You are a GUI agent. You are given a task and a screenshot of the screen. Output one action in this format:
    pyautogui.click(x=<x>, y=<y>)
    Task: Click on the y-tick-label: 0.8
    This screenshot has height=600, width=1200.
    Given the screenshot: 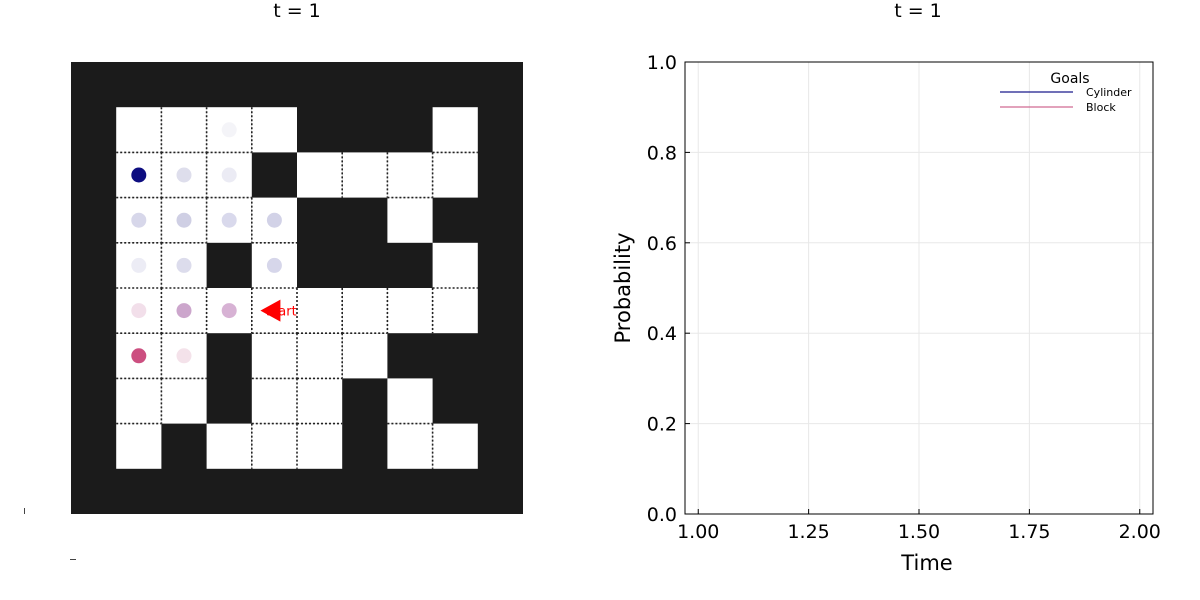 What is the action you would take?
    pyautogui.click(x=662, y=153)
    